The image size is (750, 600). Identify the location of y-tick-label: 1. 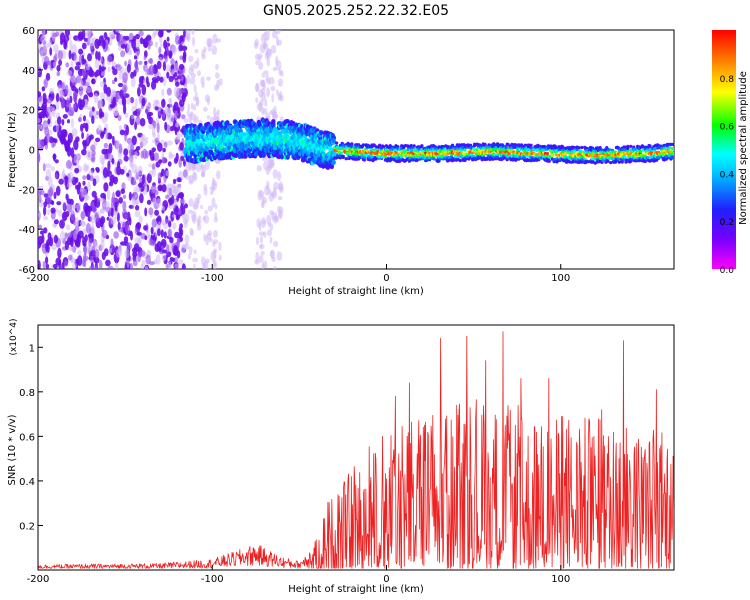
(32, 348).